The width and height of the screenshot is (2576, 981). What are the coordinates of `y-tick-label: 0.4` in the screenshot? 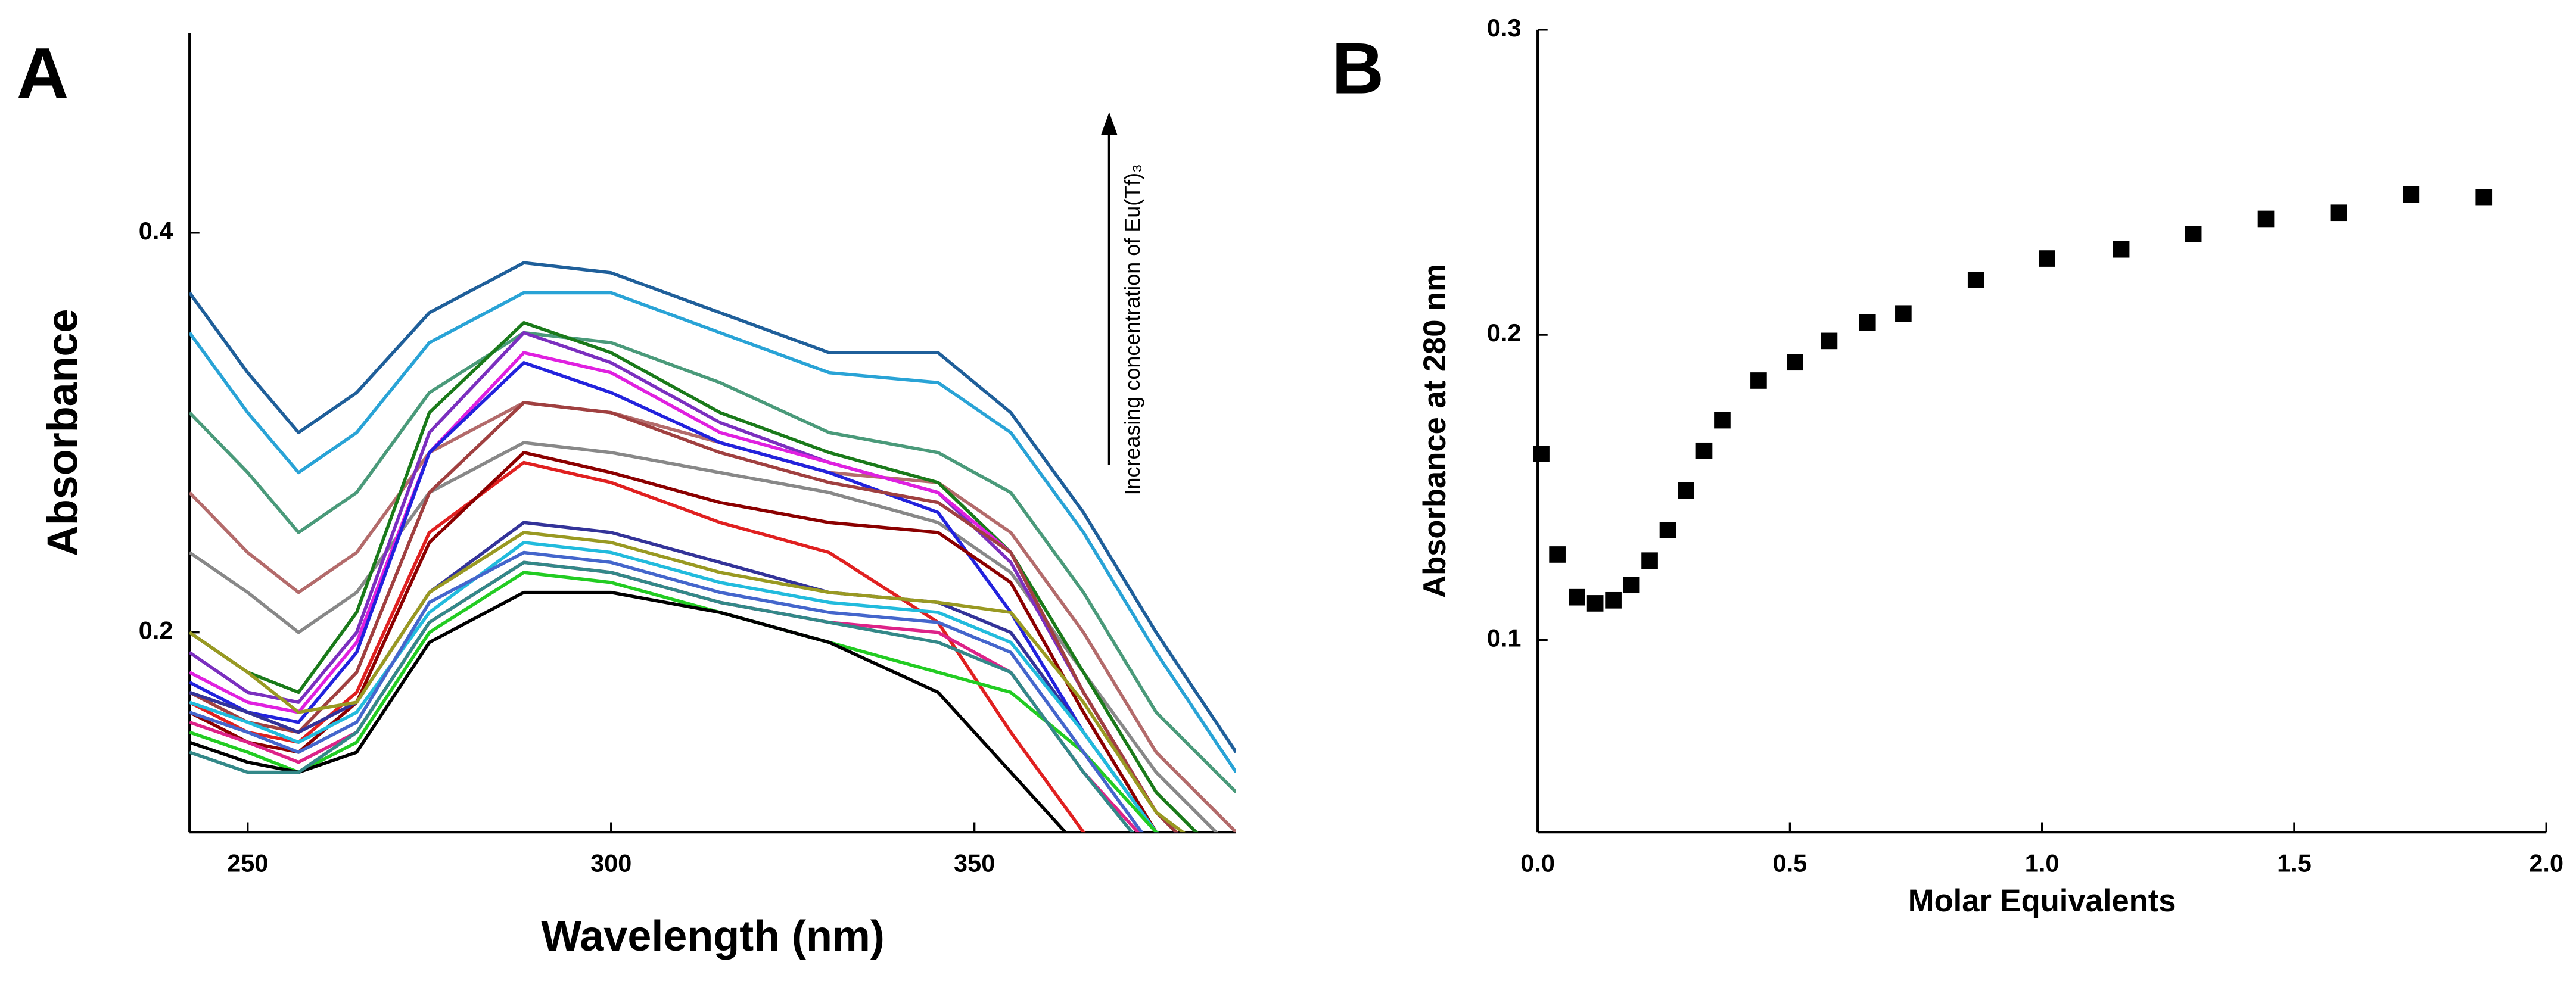 It's located at (156, 231).